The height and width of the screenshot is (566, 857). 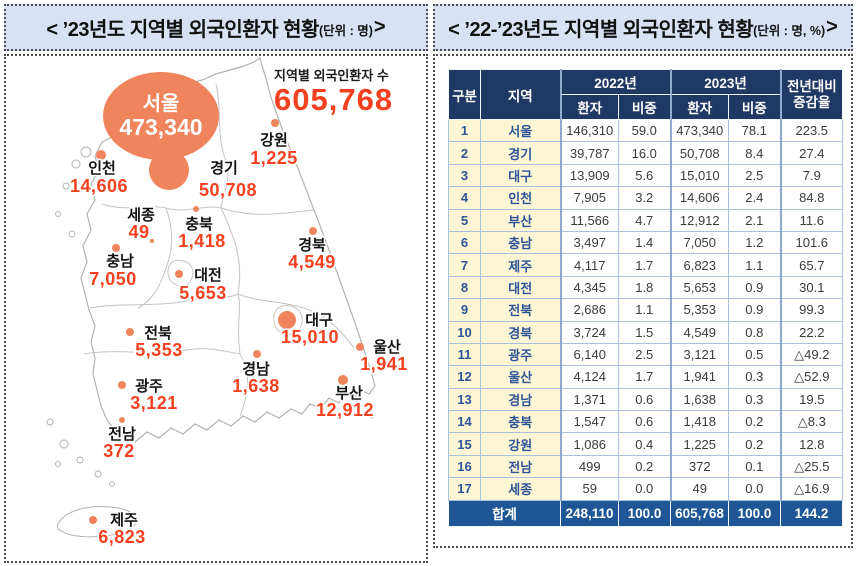 What do you see at coordinates (520, 287) in the screenshot?
I see `region-name: 대전` at bounding box center [520, 287].